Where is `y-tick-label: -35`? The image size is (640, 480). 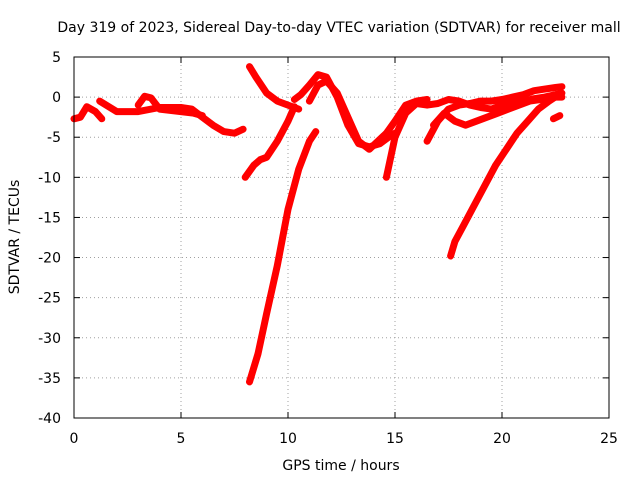 y-tick-label: -35 is located at coordinates (49, 379).